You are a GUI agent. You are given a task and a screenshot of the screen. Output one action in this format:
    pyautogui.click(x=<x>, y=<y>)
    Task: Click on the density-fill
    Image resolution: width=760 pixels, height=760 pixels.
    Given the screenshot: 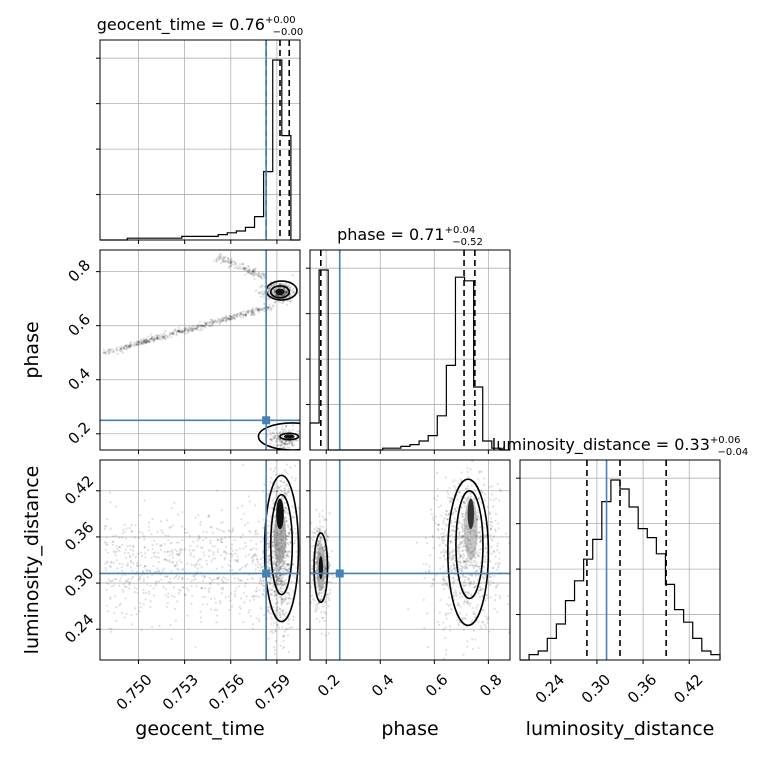 What is the action you would take?
    pyautogui.click(x=471, y=529)
    